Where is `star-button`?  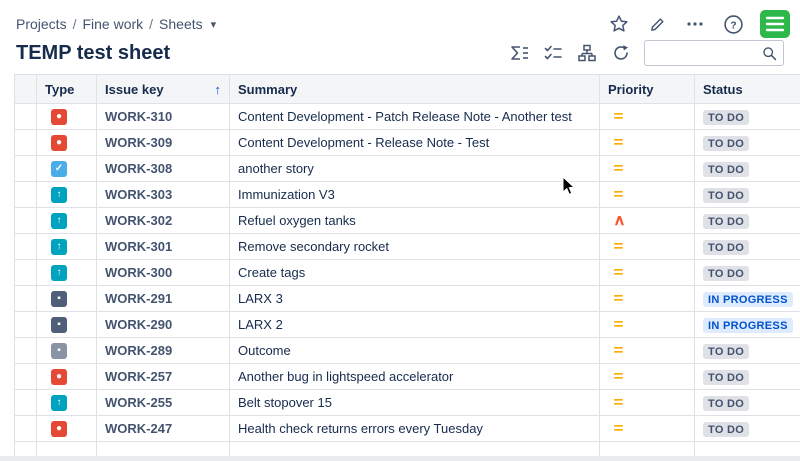 star-button is located at coordinates (619, 24).